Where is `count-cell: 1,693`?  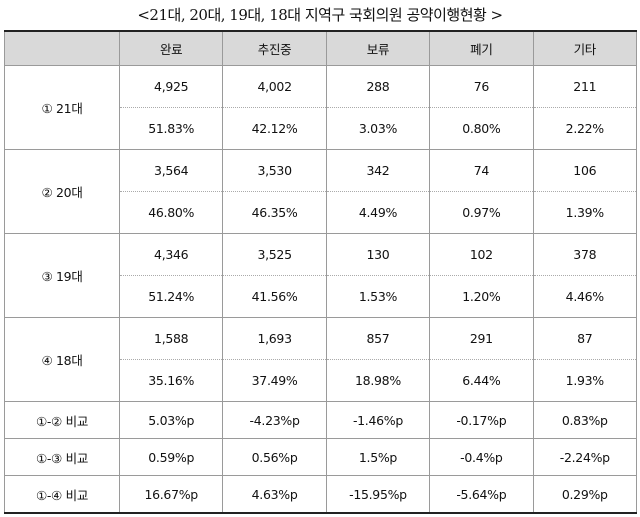
count-cell: 1,693 is located at coordinates (274, 338).